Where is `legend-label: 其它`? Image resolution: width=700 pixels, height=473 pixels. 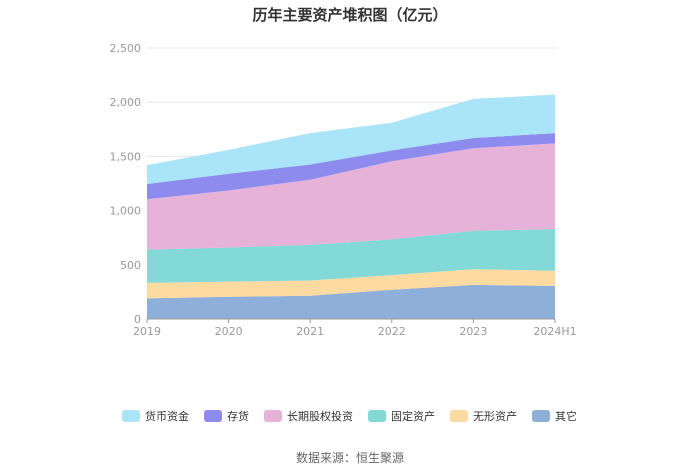 legend-label: 其它 is located at coordinates (566, 416).